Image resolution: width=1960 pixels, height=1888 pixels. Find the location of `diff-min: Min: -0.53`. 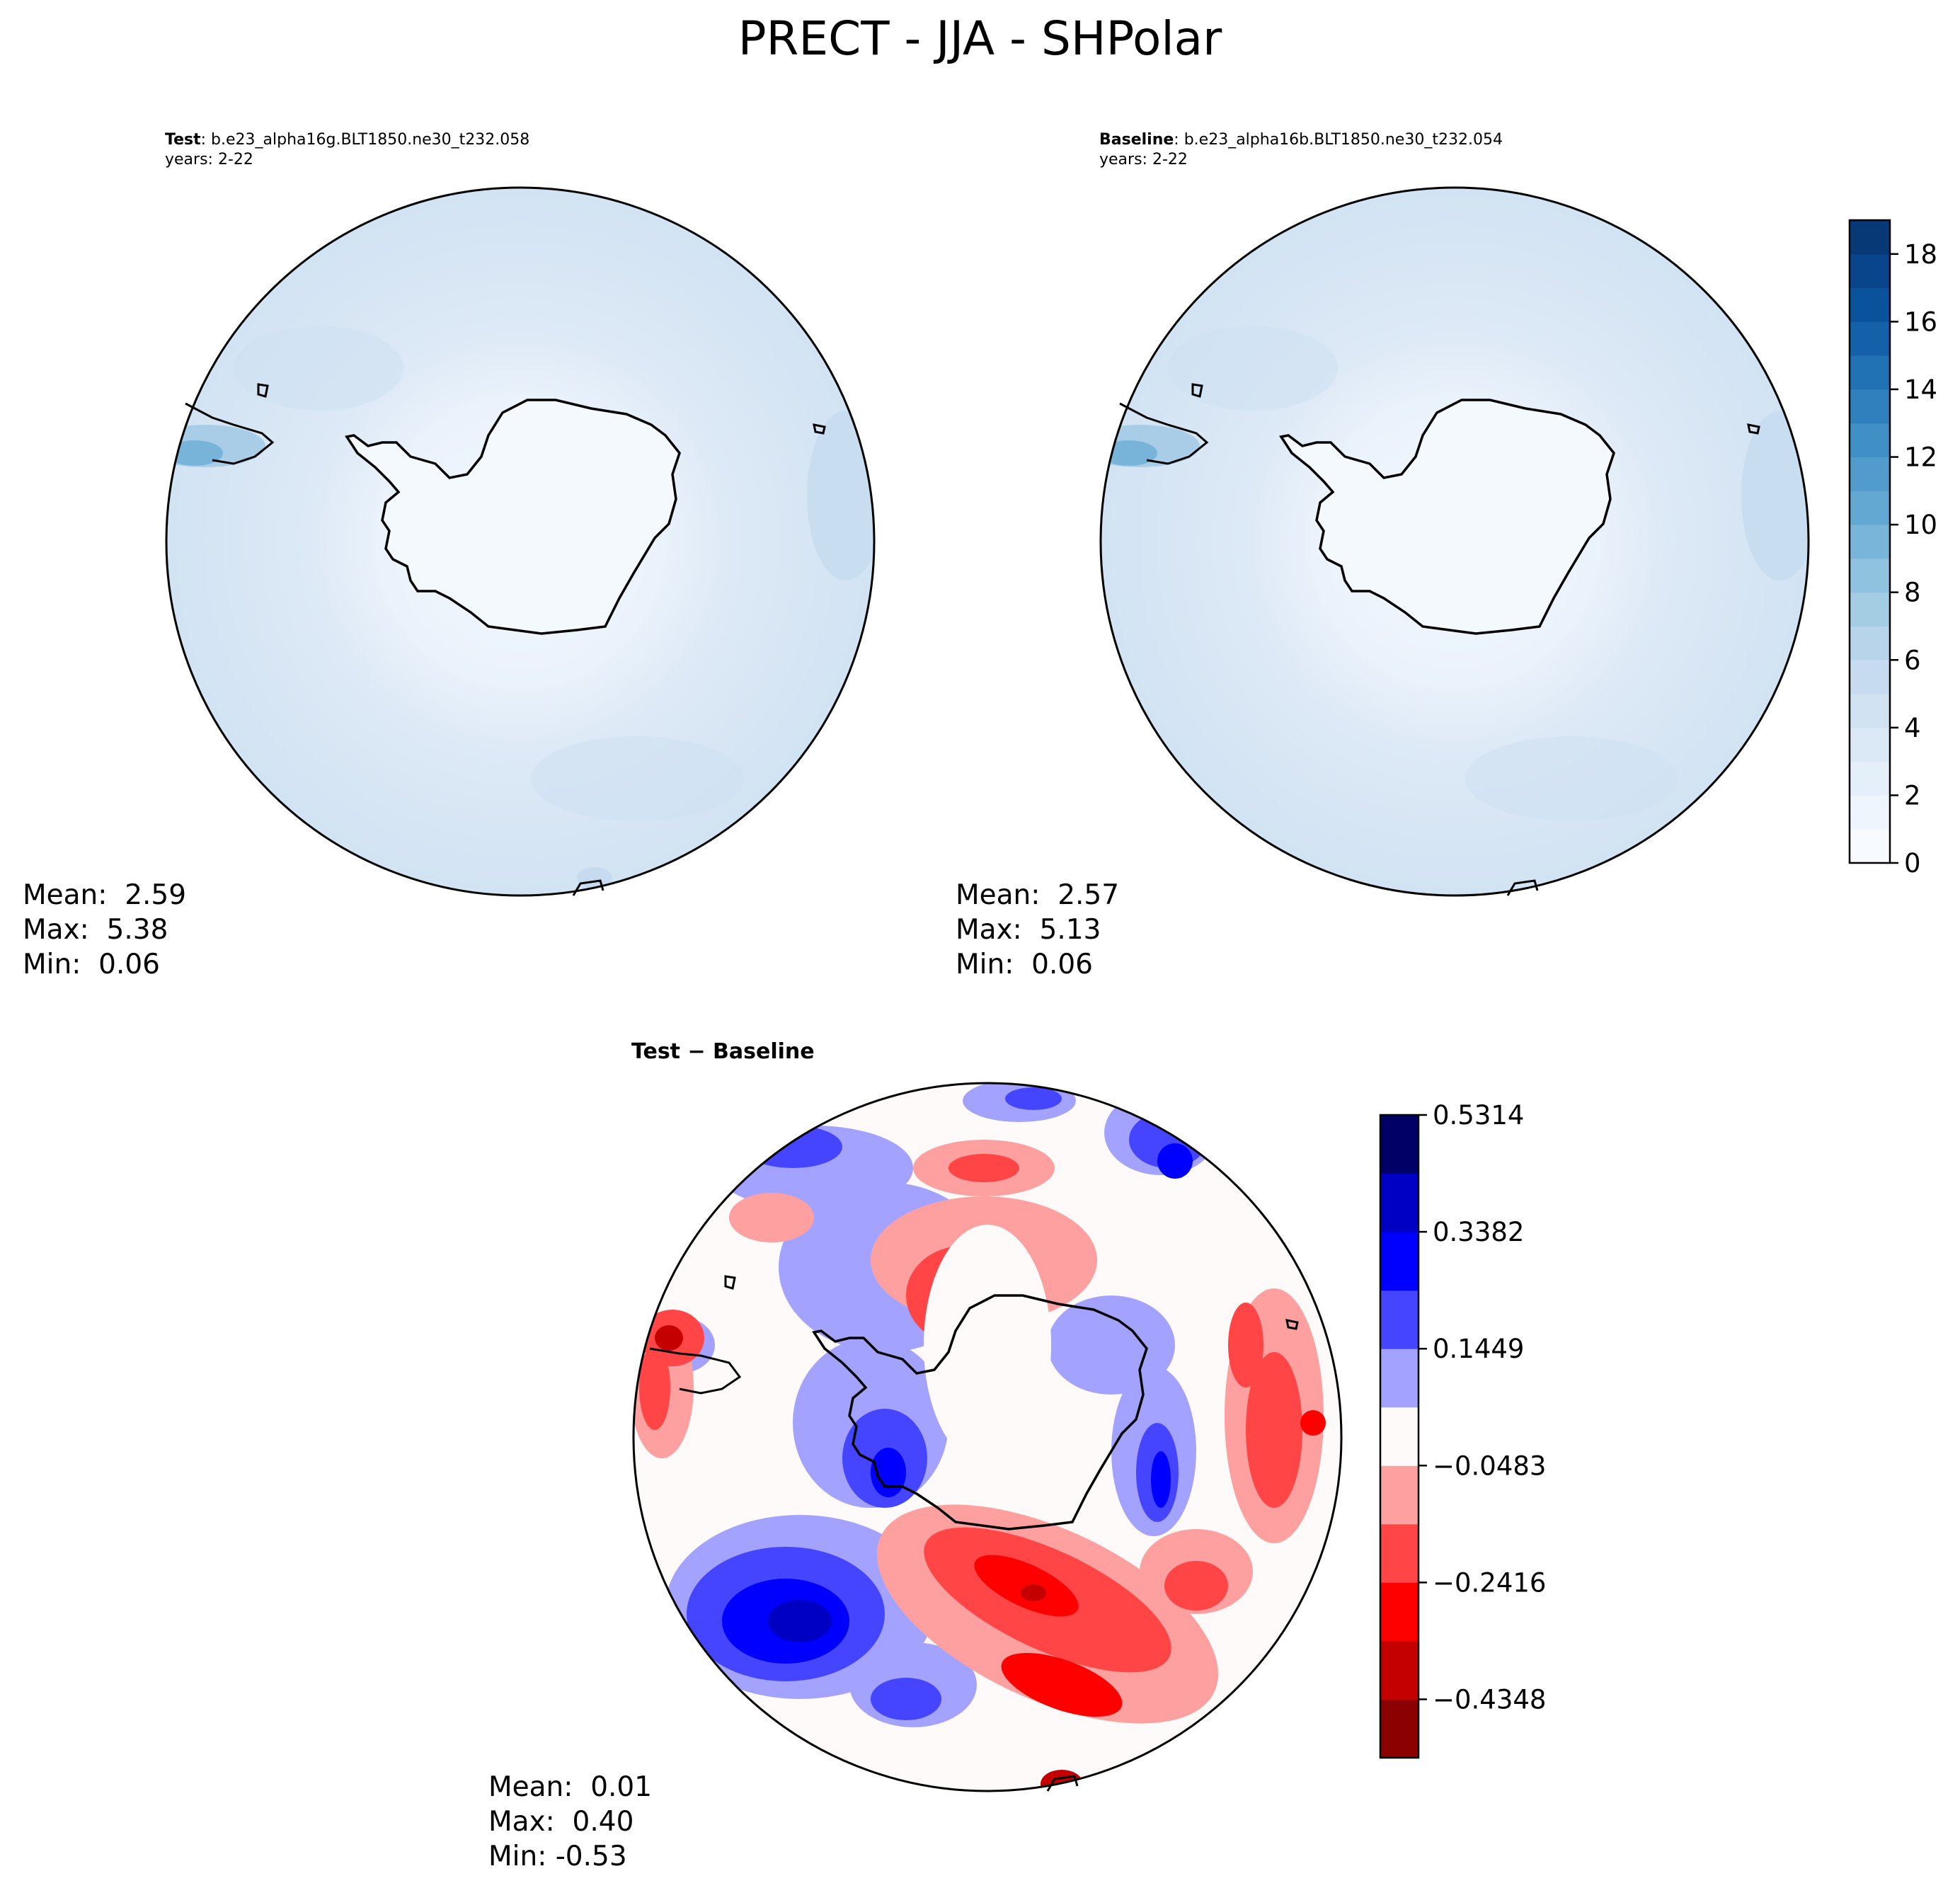

diff-min: Min: -0.53 is located at coordinates (557, 1856).